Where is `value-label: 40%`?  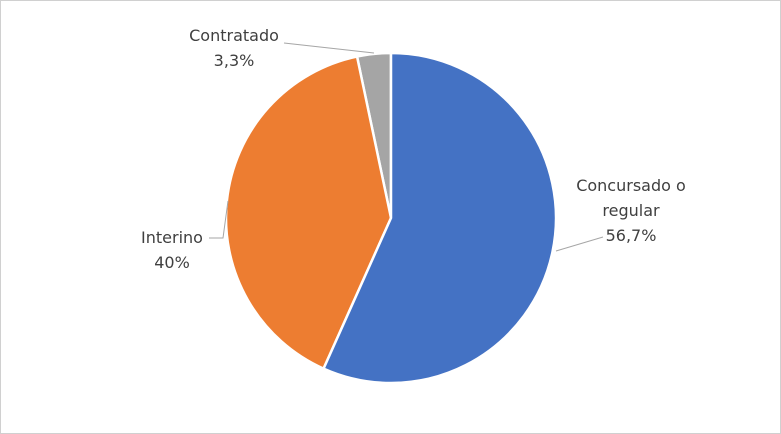
value-label: 40% is located at coordinates (172, 262).